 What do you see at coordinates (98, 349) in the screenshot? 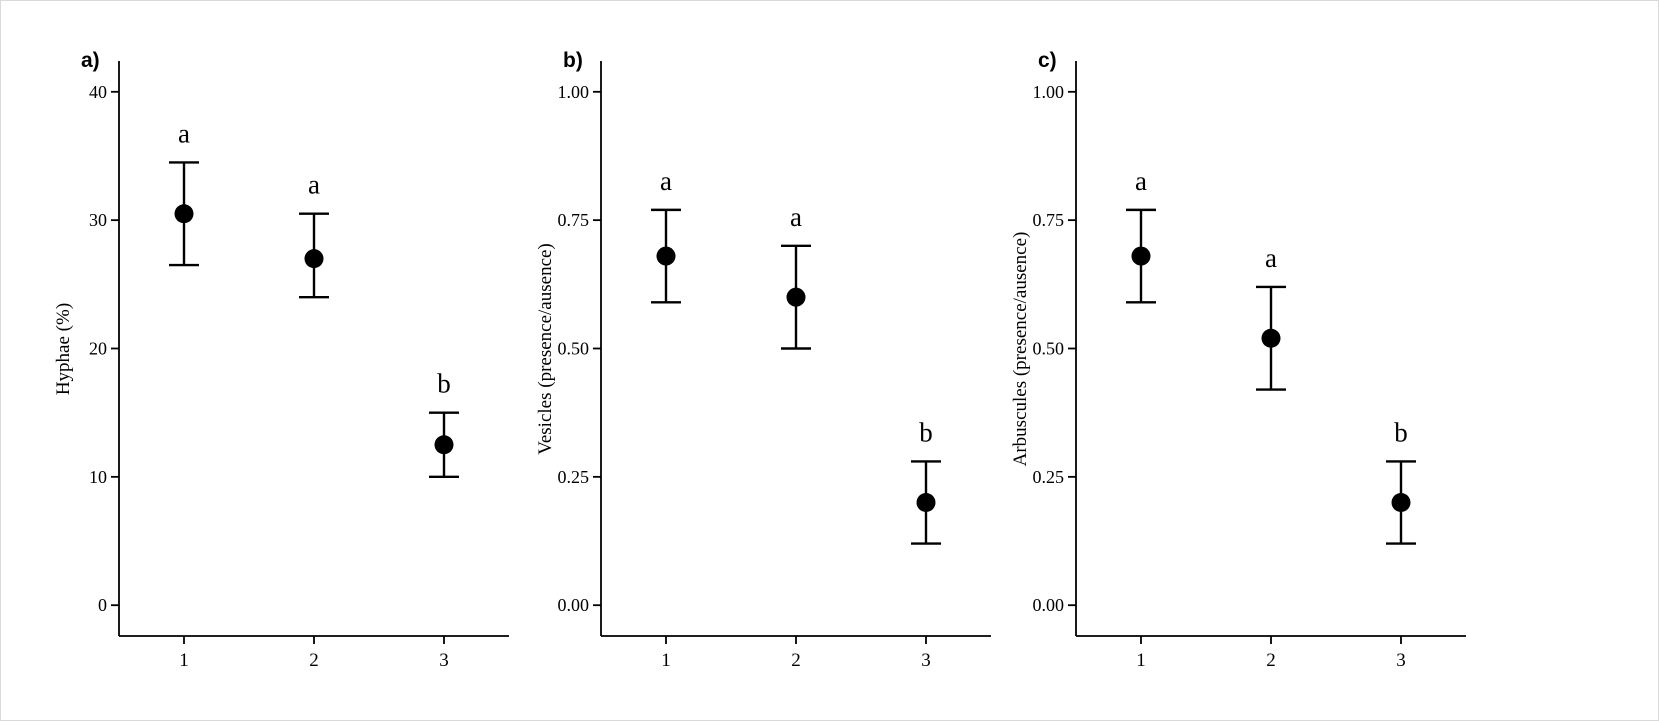
I see `y-tick-label: 20` at bounding box center [98, 349].